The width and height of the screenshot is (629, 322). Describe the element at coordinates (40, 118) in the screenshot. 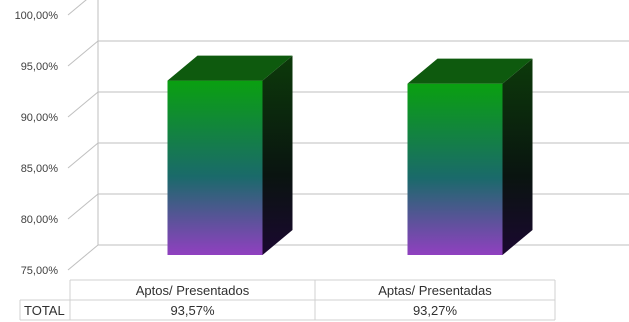

I see `y-tick-label: 90,00%` at that location.